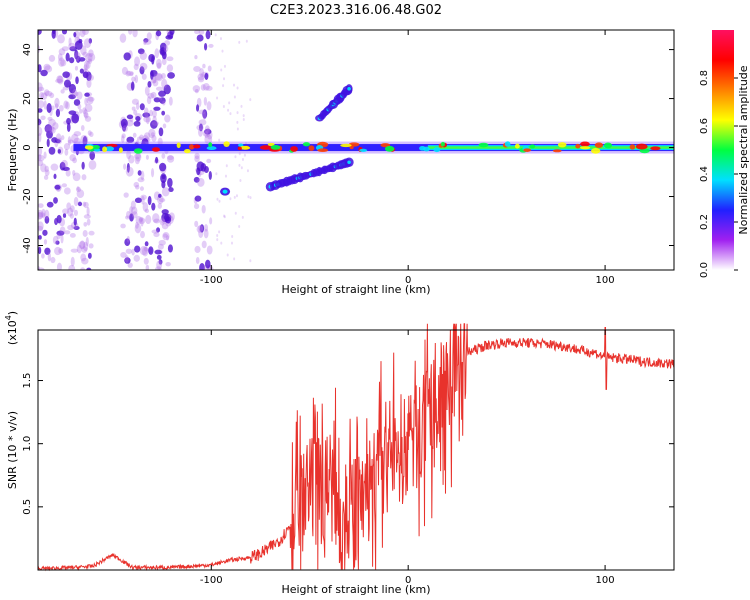 Image resolution: width=750 pixels, height=600 pixels. What do you see at coordinates (704, 78) in the screenshot?
I see `colorbar-tick-label: 0.8` at bounding box center [704, 78].